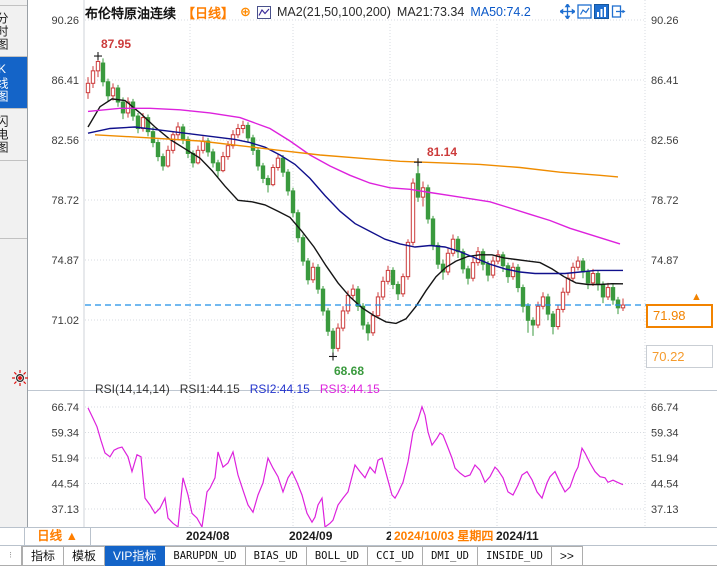 This screenshot has height=566, width=717. Describe the element at coordinates (450, 556) in the screenshot. I see `indicator-tab-dmiud: DMI_UD` at that location.